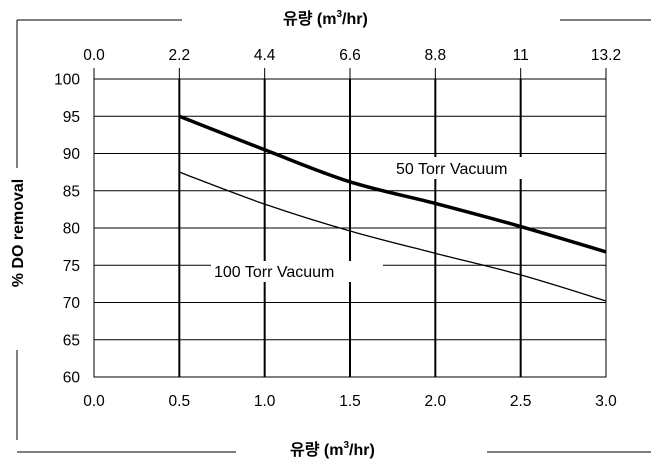  What do you see at coordinates (72, 154) in the screenshot?
I see `y-tick-label-90: 90` at bounding box center [72, 154].